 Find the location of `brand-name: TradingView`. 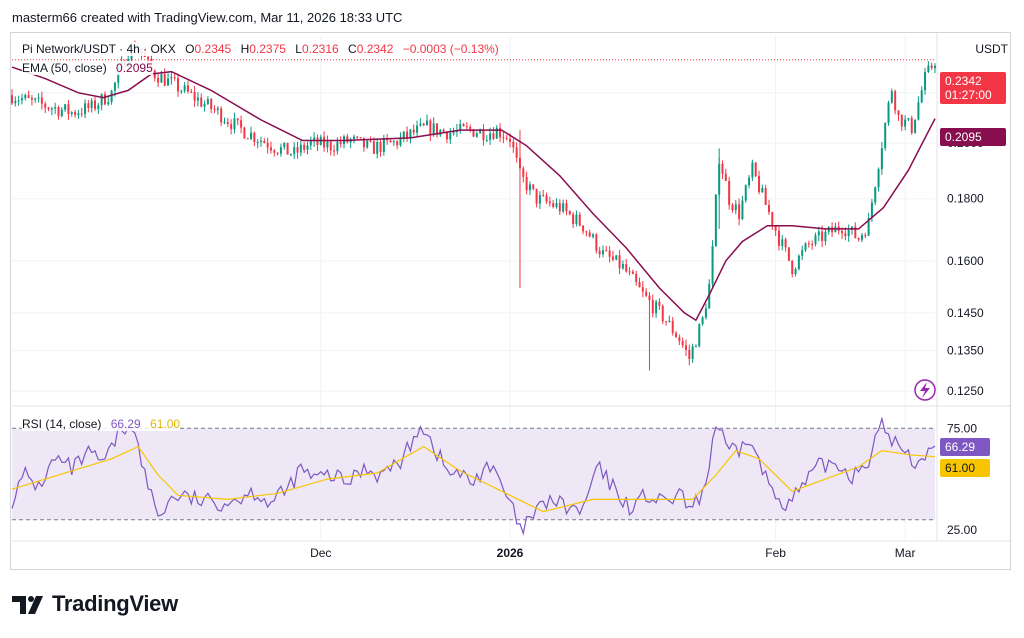

brand-name: TradingView is located at coordinates (115, 603).